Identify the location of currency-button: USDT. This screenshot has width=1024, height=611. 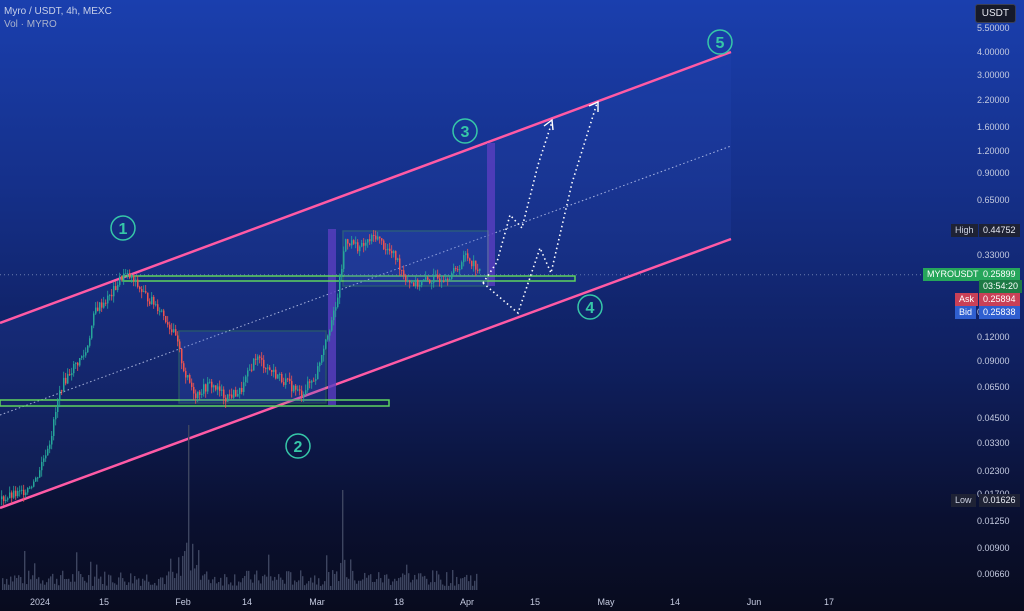
(995, 13).